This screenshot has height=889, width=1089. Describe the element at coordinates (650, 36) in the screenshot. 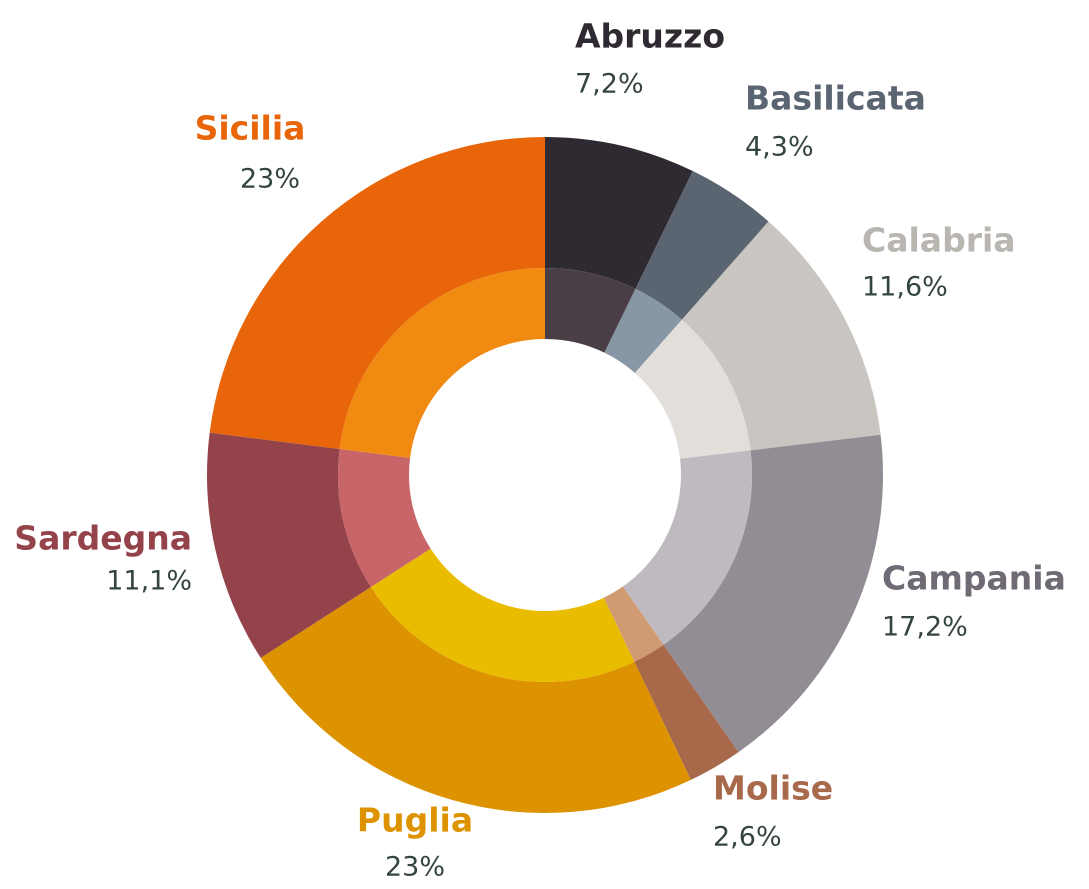

I see `slice-label: Abruzzo` at that location.